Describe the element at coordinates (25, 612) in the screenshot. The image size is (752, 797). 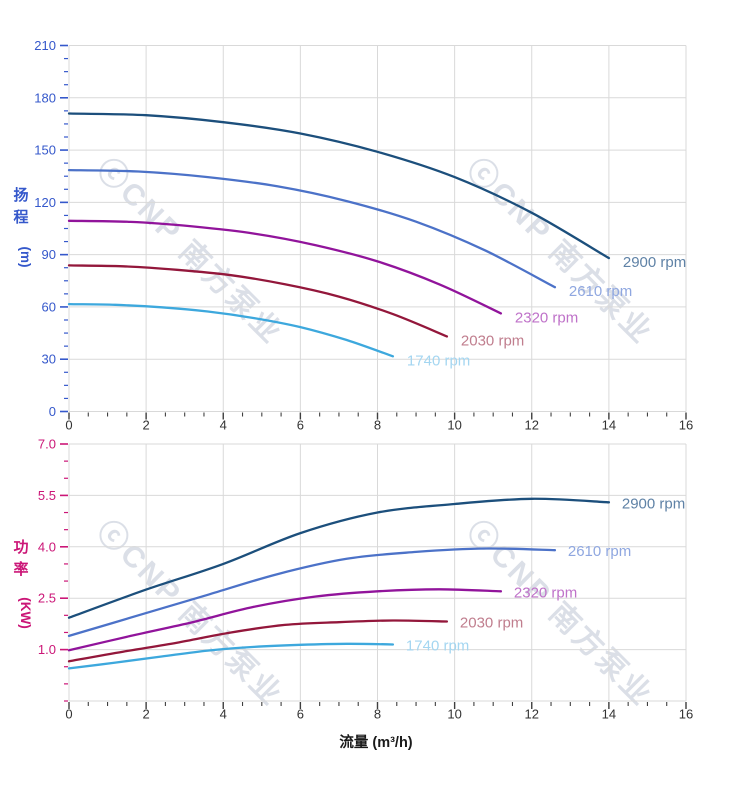
I see `y-axis-unit: (KW)` at that location.